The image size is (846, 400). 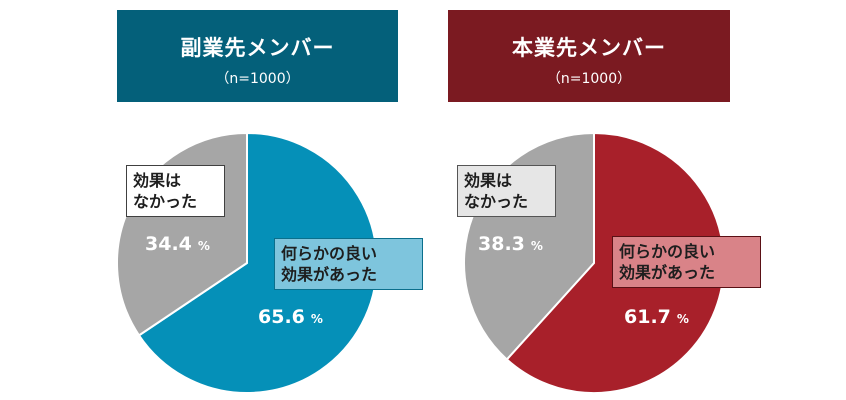 What do you see at coordinates (177, 244) in the screenshot?
I see `left-no-effect-value: 34.4%` at bounding box center [177, 244].